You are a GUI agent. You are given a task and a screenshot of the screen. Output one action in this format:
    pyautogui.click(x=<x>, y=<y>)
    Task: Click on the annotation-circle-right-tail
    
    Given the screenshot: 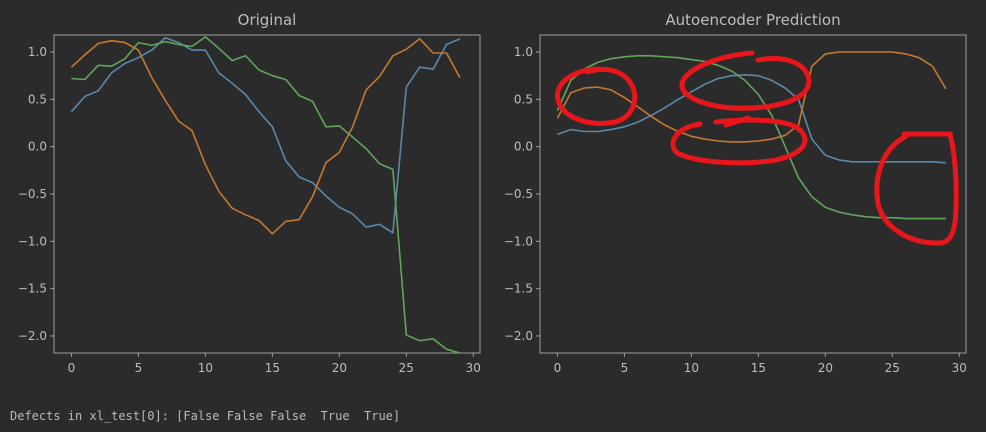 What is the action you would take?
    pyautogui.click(x=916, y=188)
    